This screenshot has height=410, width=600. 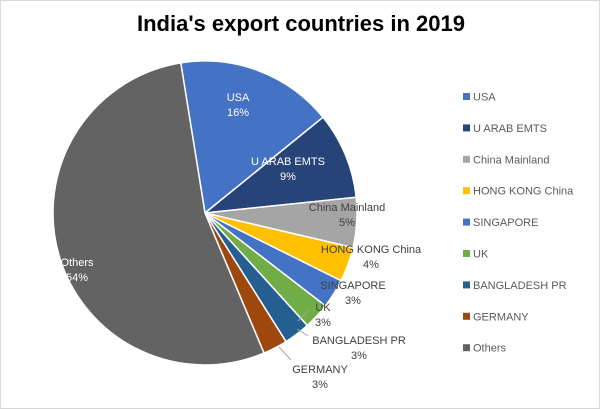 What do you see at coordinates (520, 286) in the screenshot?
I see `legend-label-bangladesh-pr: BANGLADESH PR` at bounding box center [520, 286].